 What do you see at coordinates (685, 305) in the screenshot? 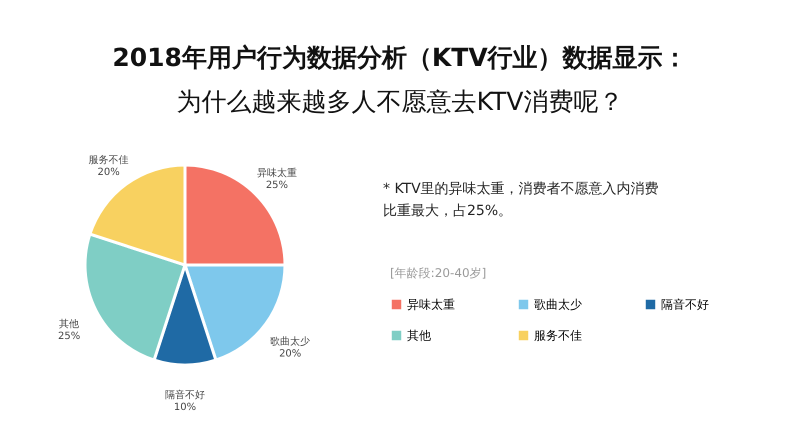
I see `legend-label: 隔音不好` at bounding box center [685, 305].